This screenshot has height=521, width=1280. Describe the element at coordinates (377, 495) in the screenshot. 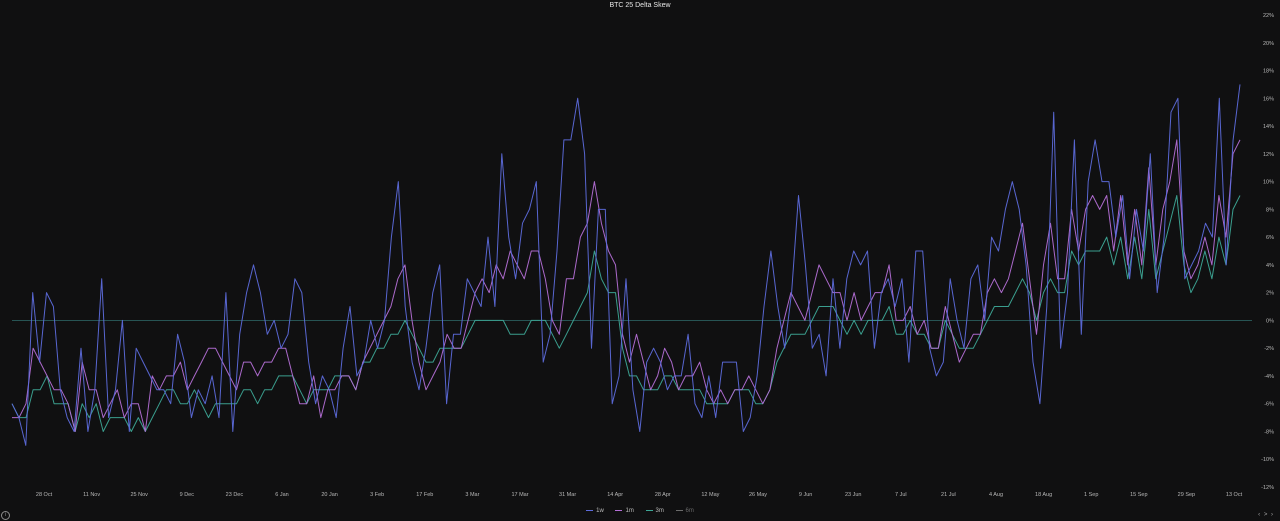

I see `x-tick-label: 3 Feb` at that location.